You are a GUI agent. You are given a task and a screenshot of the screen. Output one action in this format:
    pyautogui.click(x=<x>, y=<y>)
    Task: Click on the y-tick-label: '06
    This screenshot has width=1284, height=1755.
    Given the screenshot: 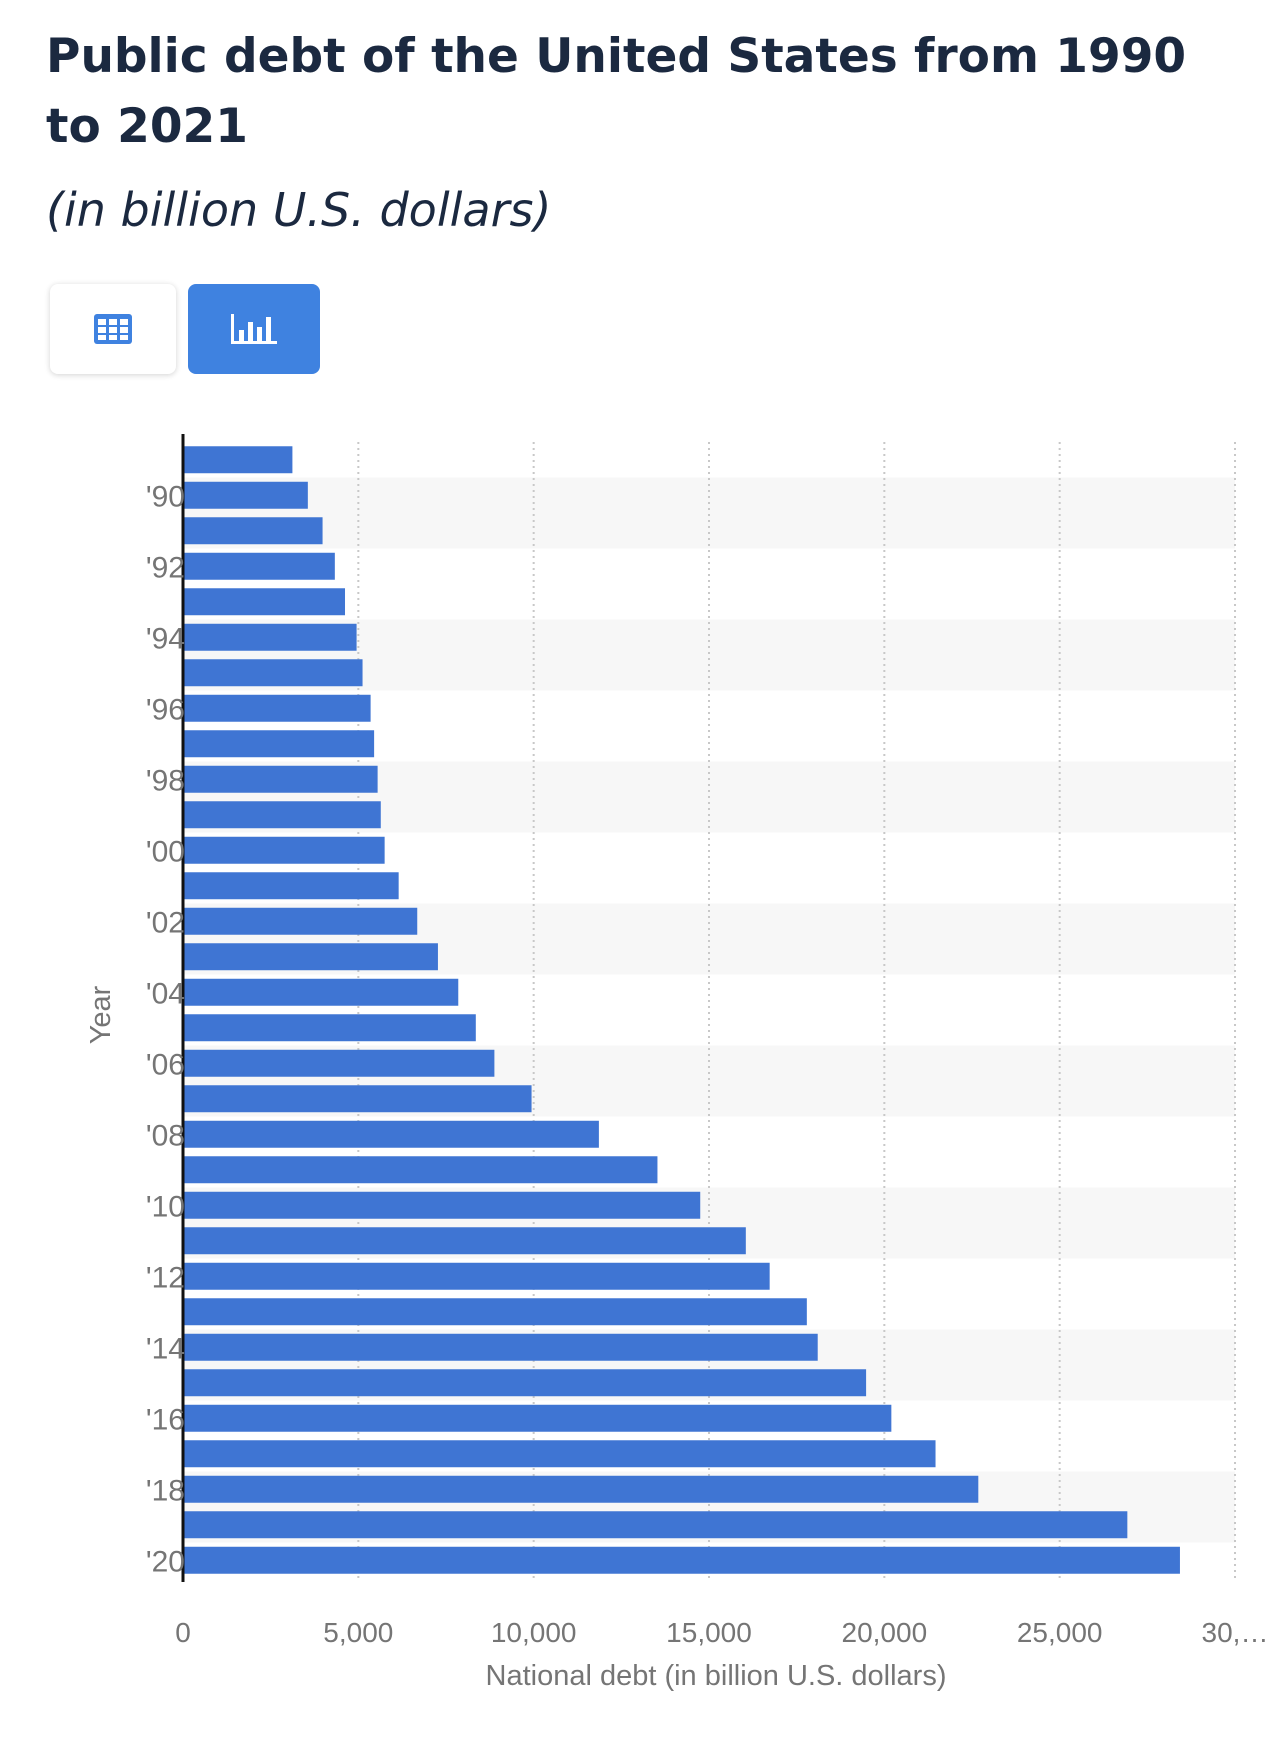 What is the action you would take?
    pyautogui.click(x=165, y=1064)
    